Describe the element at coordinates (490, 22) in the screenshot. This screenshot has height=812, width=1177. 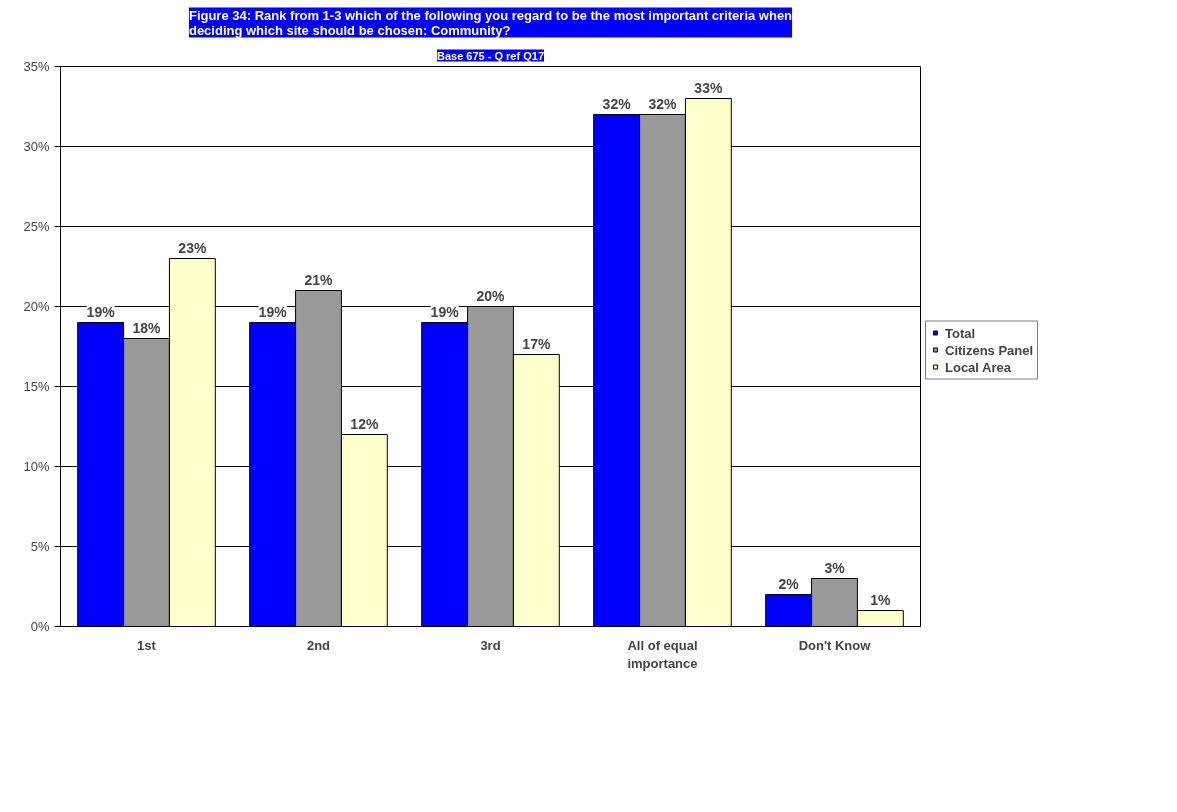
I see `chart-title: Figure 34: Rank from 1-3 which of the following you regard to be the most important criteria when deciding which site should be chosen: Community?` at that location.